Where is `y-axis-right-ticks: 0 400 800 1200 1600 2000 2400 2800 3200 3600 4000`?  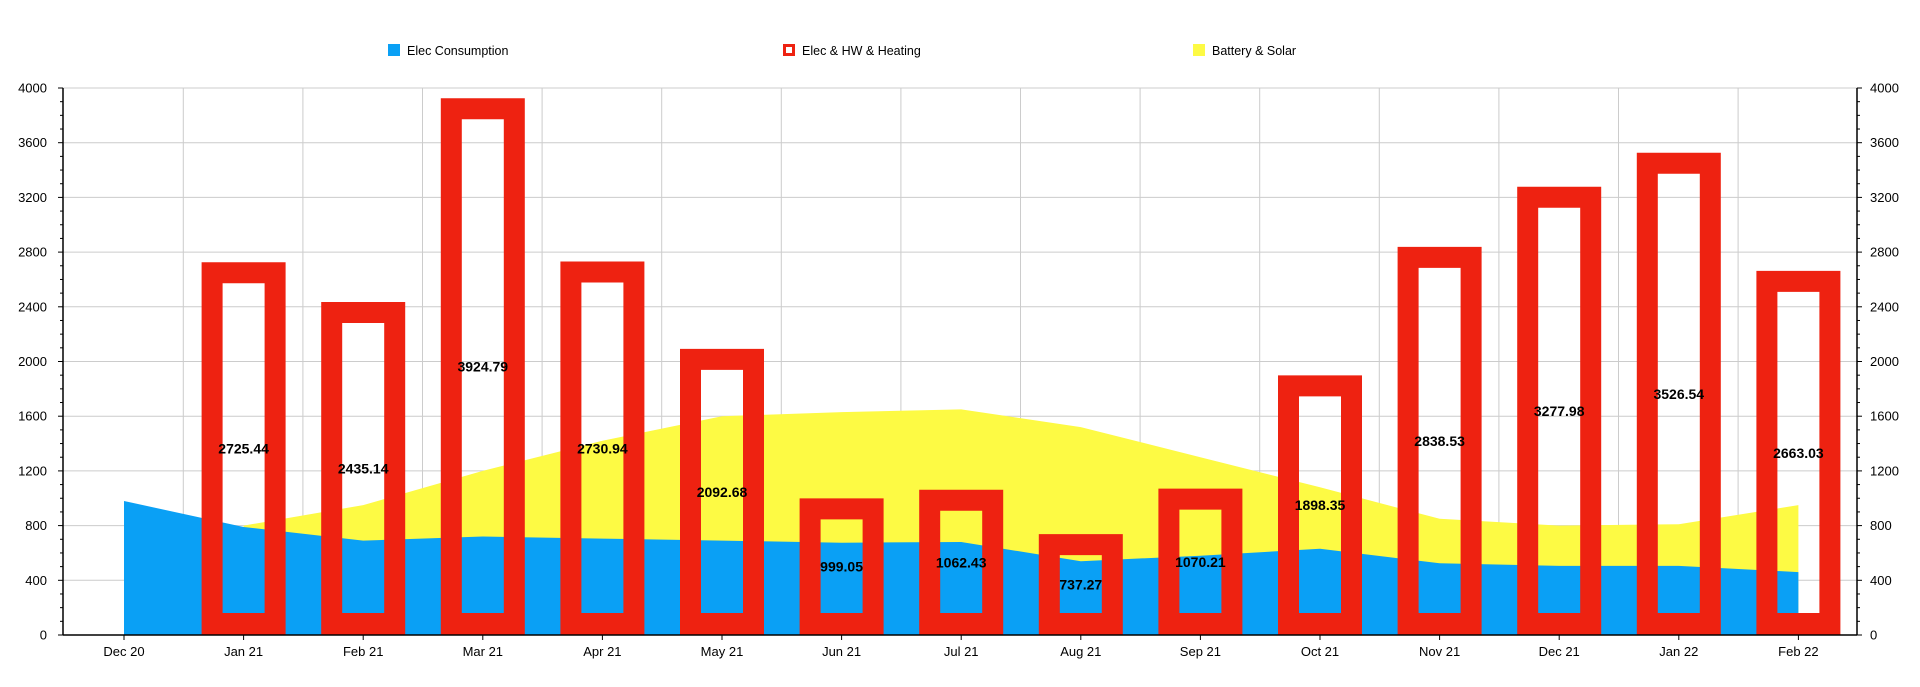 y-axis-right-ticks: 0 400 800 1200 1600 2000 2400 2800 3200 3600 4000 is located at coordinates (1884, 362).